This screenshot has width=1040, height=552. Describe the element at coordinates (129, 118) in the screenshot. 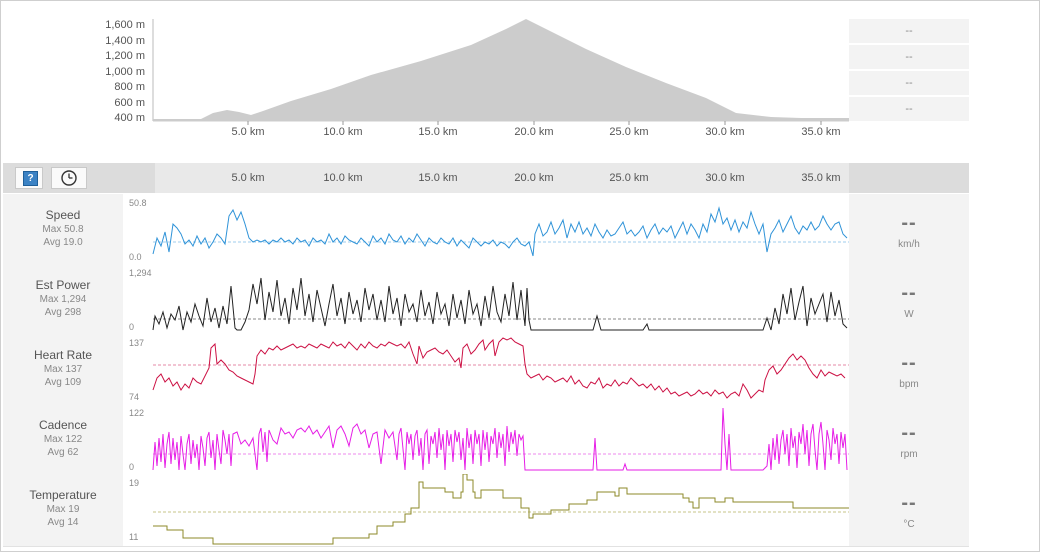

I see `elevation-y-tick: 400 m` at that location.